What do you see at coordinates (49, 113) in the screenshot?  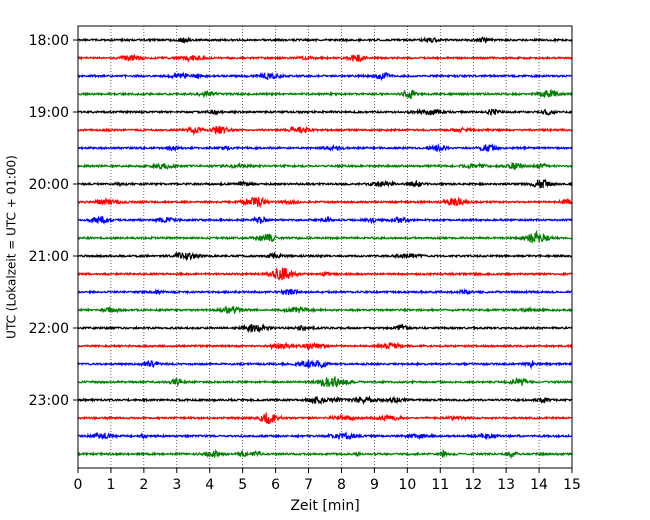 I see `y-tick-label: 19:00` at bounding box center [49, 113].